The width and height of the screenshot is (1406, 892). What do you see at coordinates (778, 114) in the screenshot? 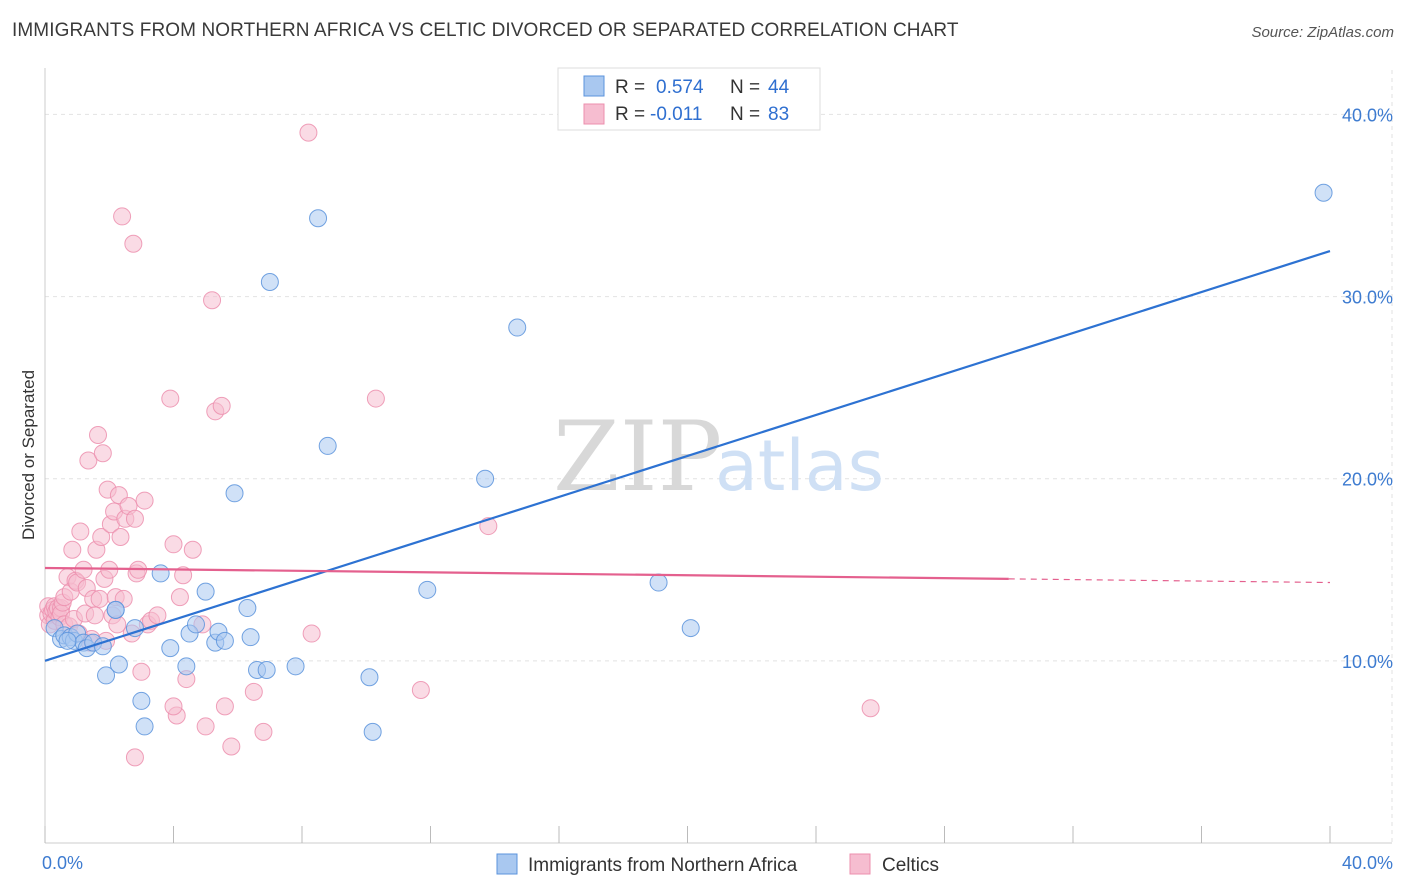
I see `legend-n-value-2: 83` at bounding box center [778, 114].